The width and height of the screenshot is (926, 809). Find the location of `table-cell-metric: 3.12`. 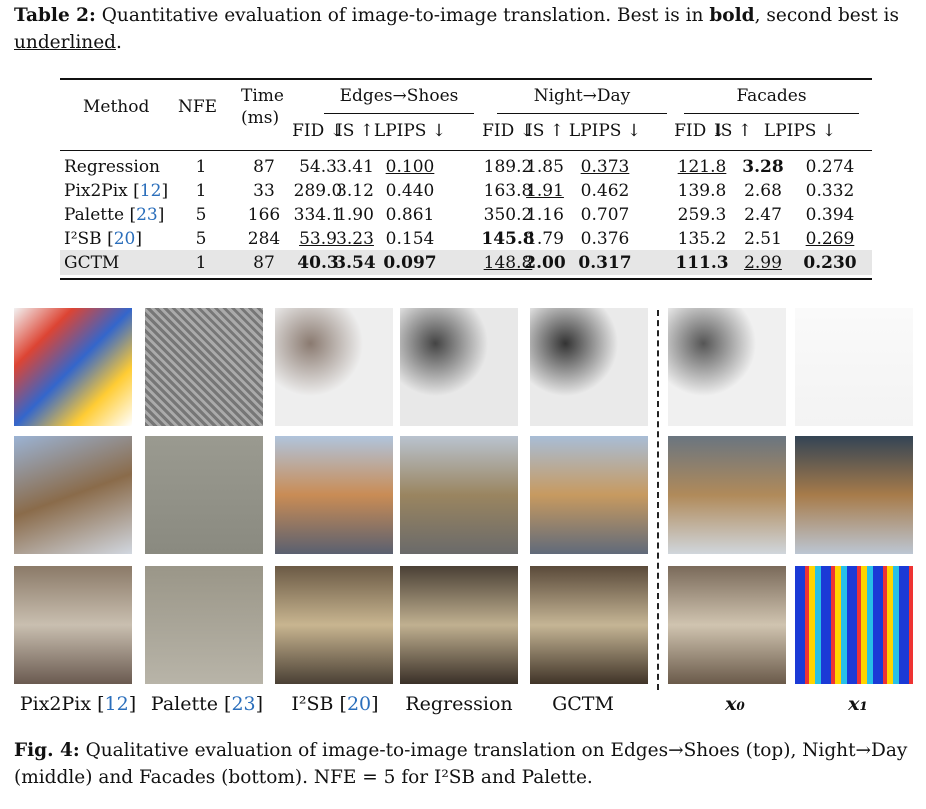

table-cell-metric: 3.12 is located at coordinates (355, 191).